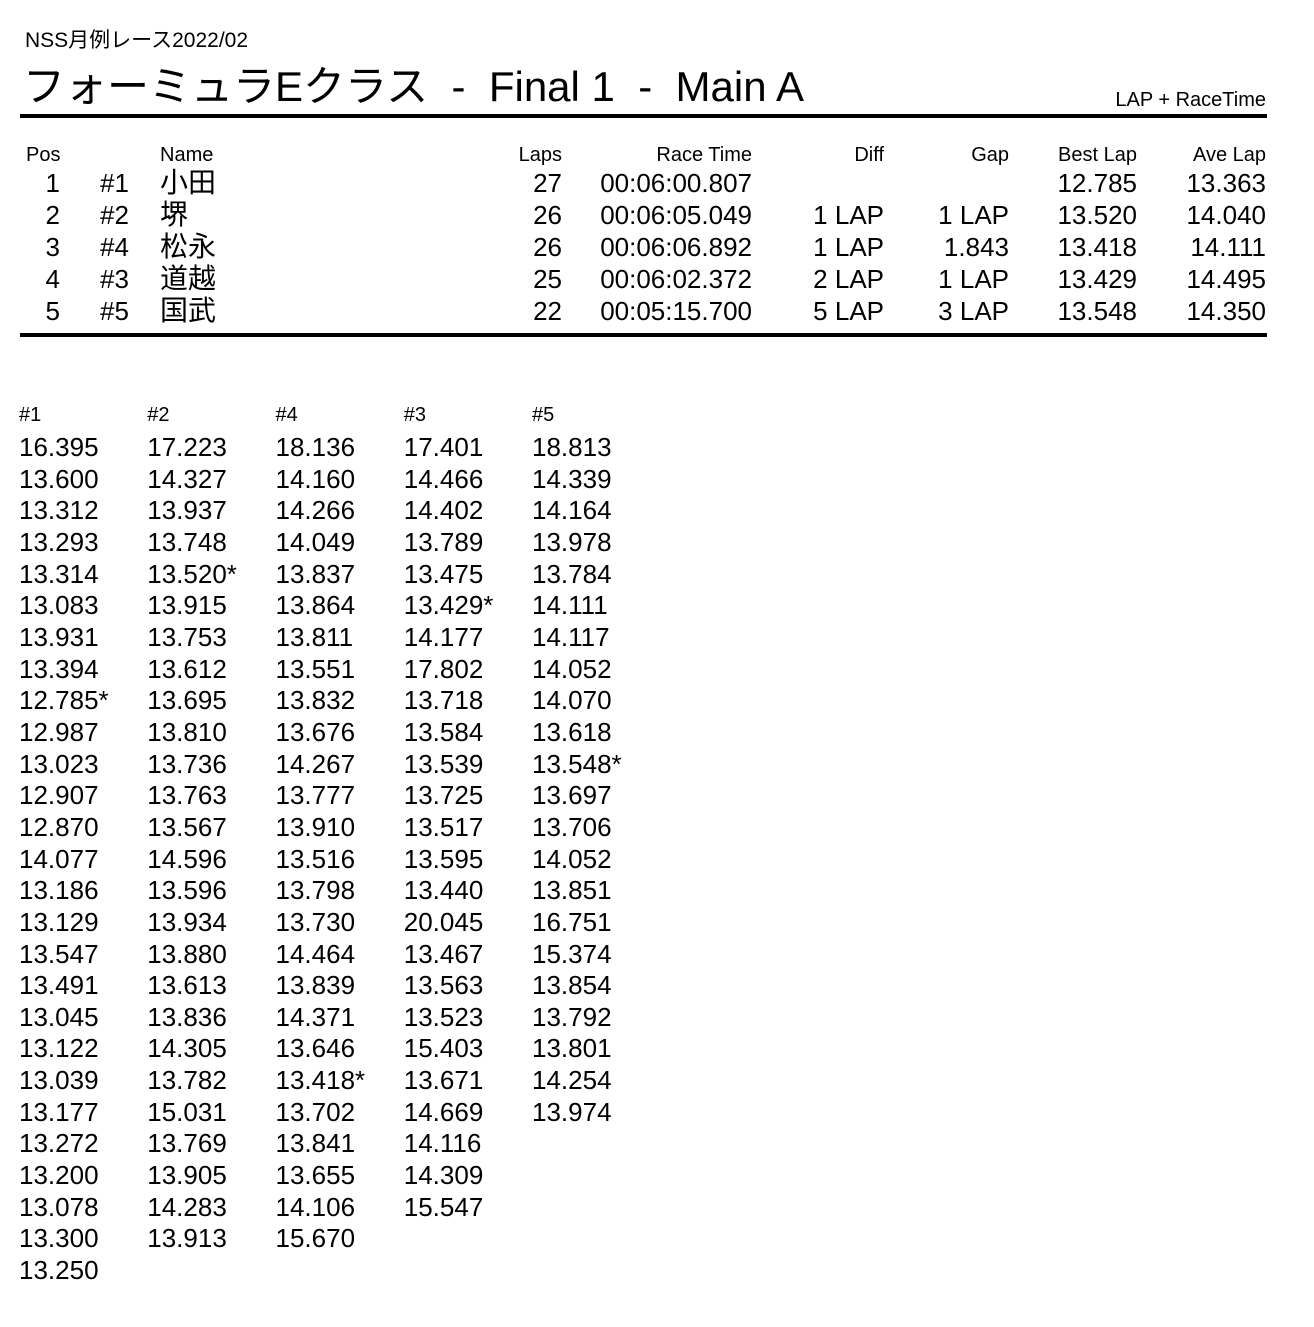 The height and width of the screenshot is (1327, 1314). What do you see at coordinates (572, 1016) in the screenshot?
I see `lap-time: 13.792` at bounding box center [572, 1016].